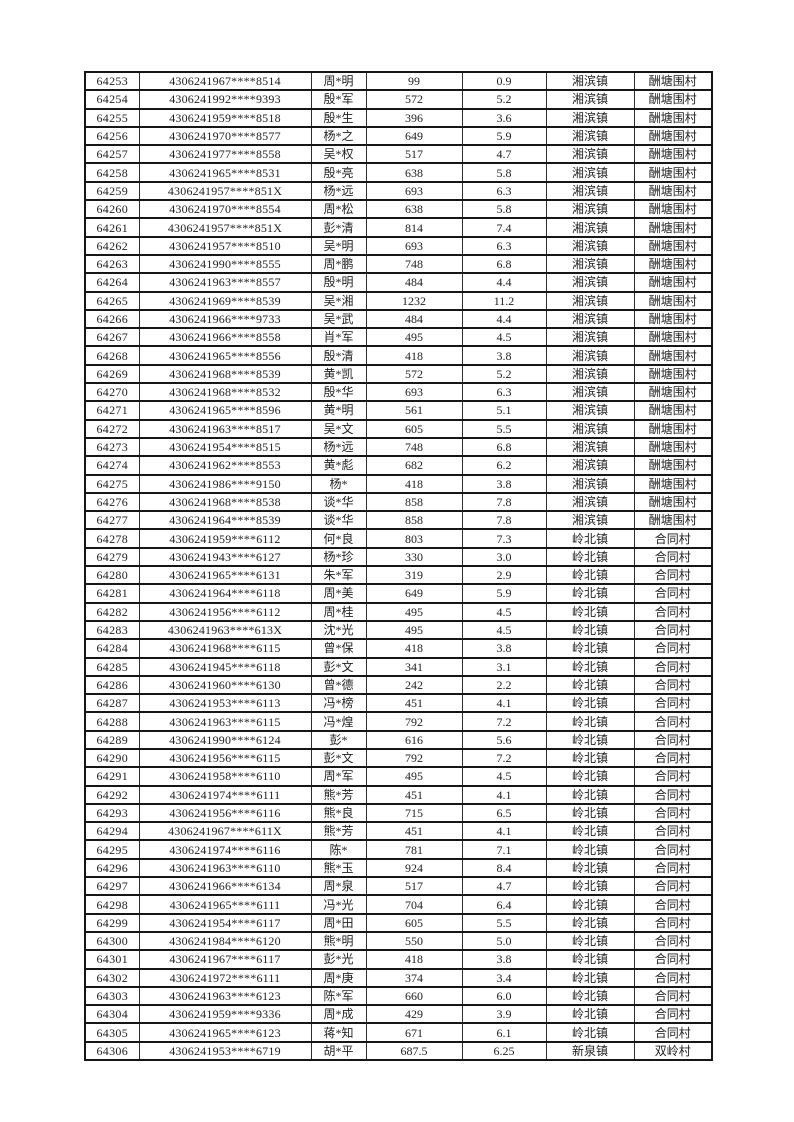 Image resolution: width=794 pixels, height=1122 pixels. I want to click on cell-amount: 550, so click(414, 941).